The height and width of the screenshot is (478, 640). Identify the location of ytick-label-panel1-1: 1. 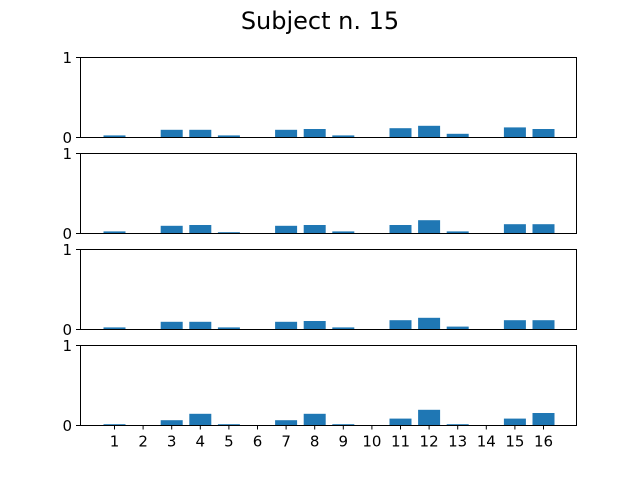
(67, 58).